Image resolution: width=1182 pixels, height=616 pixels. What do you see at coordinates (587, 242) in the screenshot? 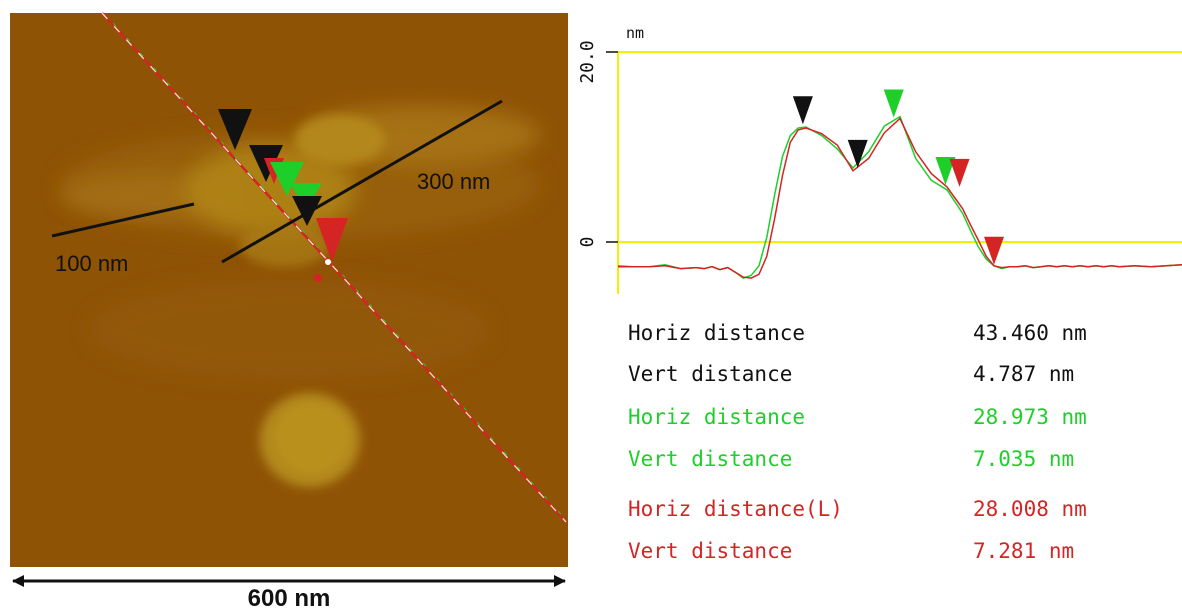
I see `y-tick-label: 0` at bounding box center [587, 242].